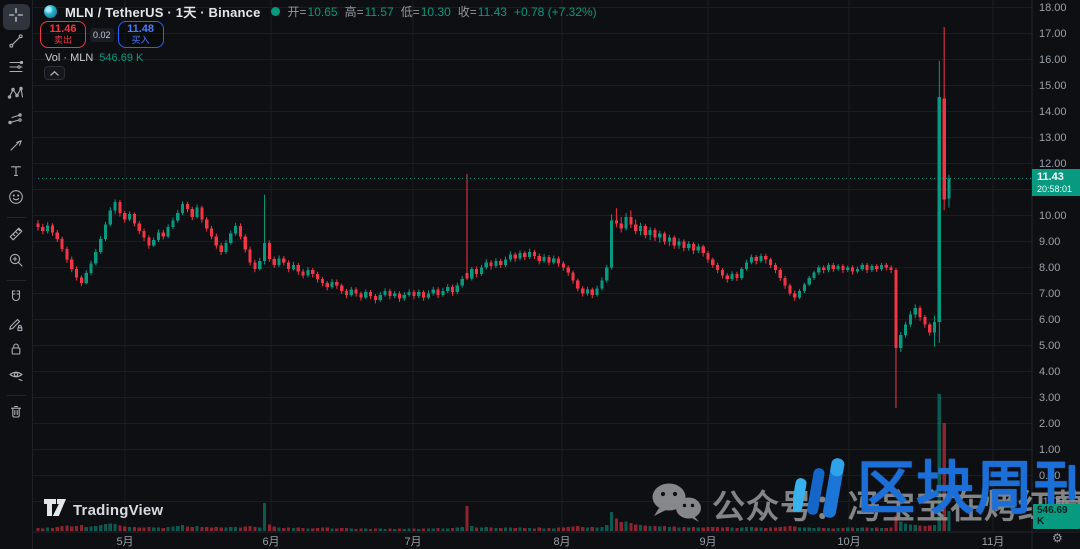 This screenshot has height=549, width=1080. I want to click on svg-text: 17.00, so click(1053, 34).